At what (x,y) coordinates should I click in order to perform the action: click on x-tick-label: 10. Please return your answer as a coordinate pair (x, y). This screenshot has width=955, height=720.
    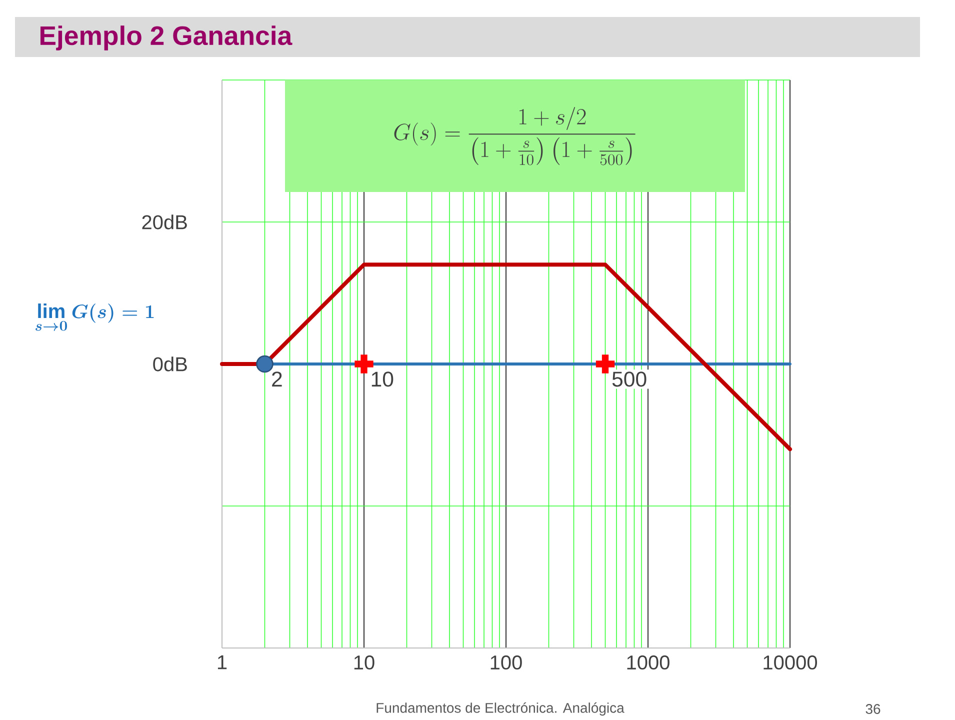
    Looking at the image, I should click on (364, 662).